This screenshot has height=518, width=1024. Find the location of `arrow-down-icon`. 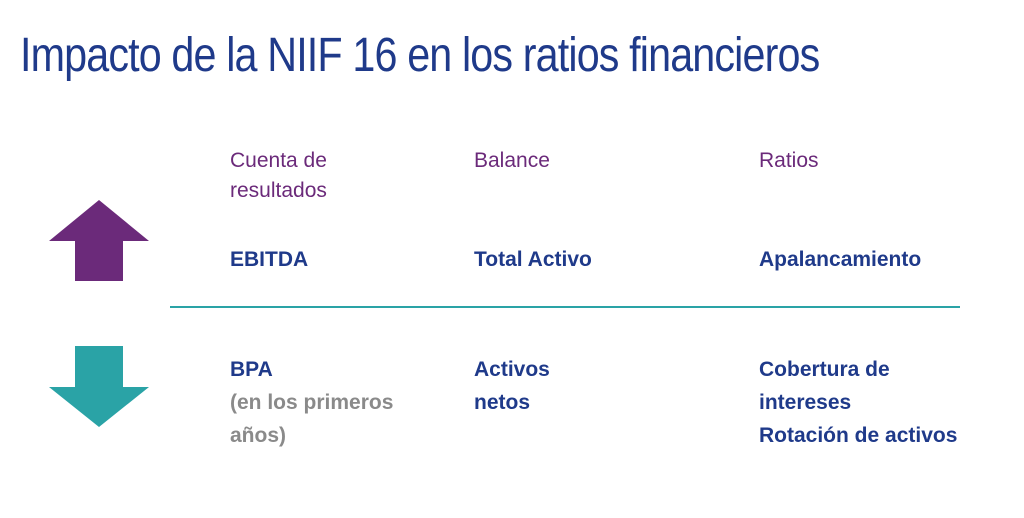

arrow-down-icon is located at coordinates (99, 386).